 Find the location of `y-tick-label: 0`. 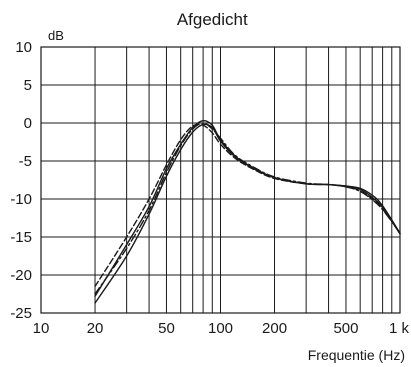

y-tick-label: 0 is located at coordinates (28, 123).